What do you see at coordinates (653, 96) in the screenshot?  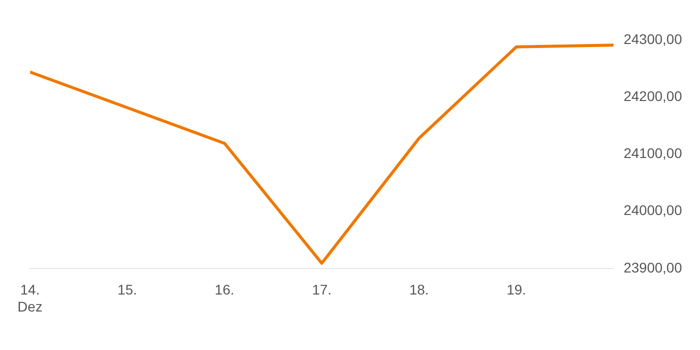 I see `y-tick-label: 24200,00` at bounding box center [653, 96].